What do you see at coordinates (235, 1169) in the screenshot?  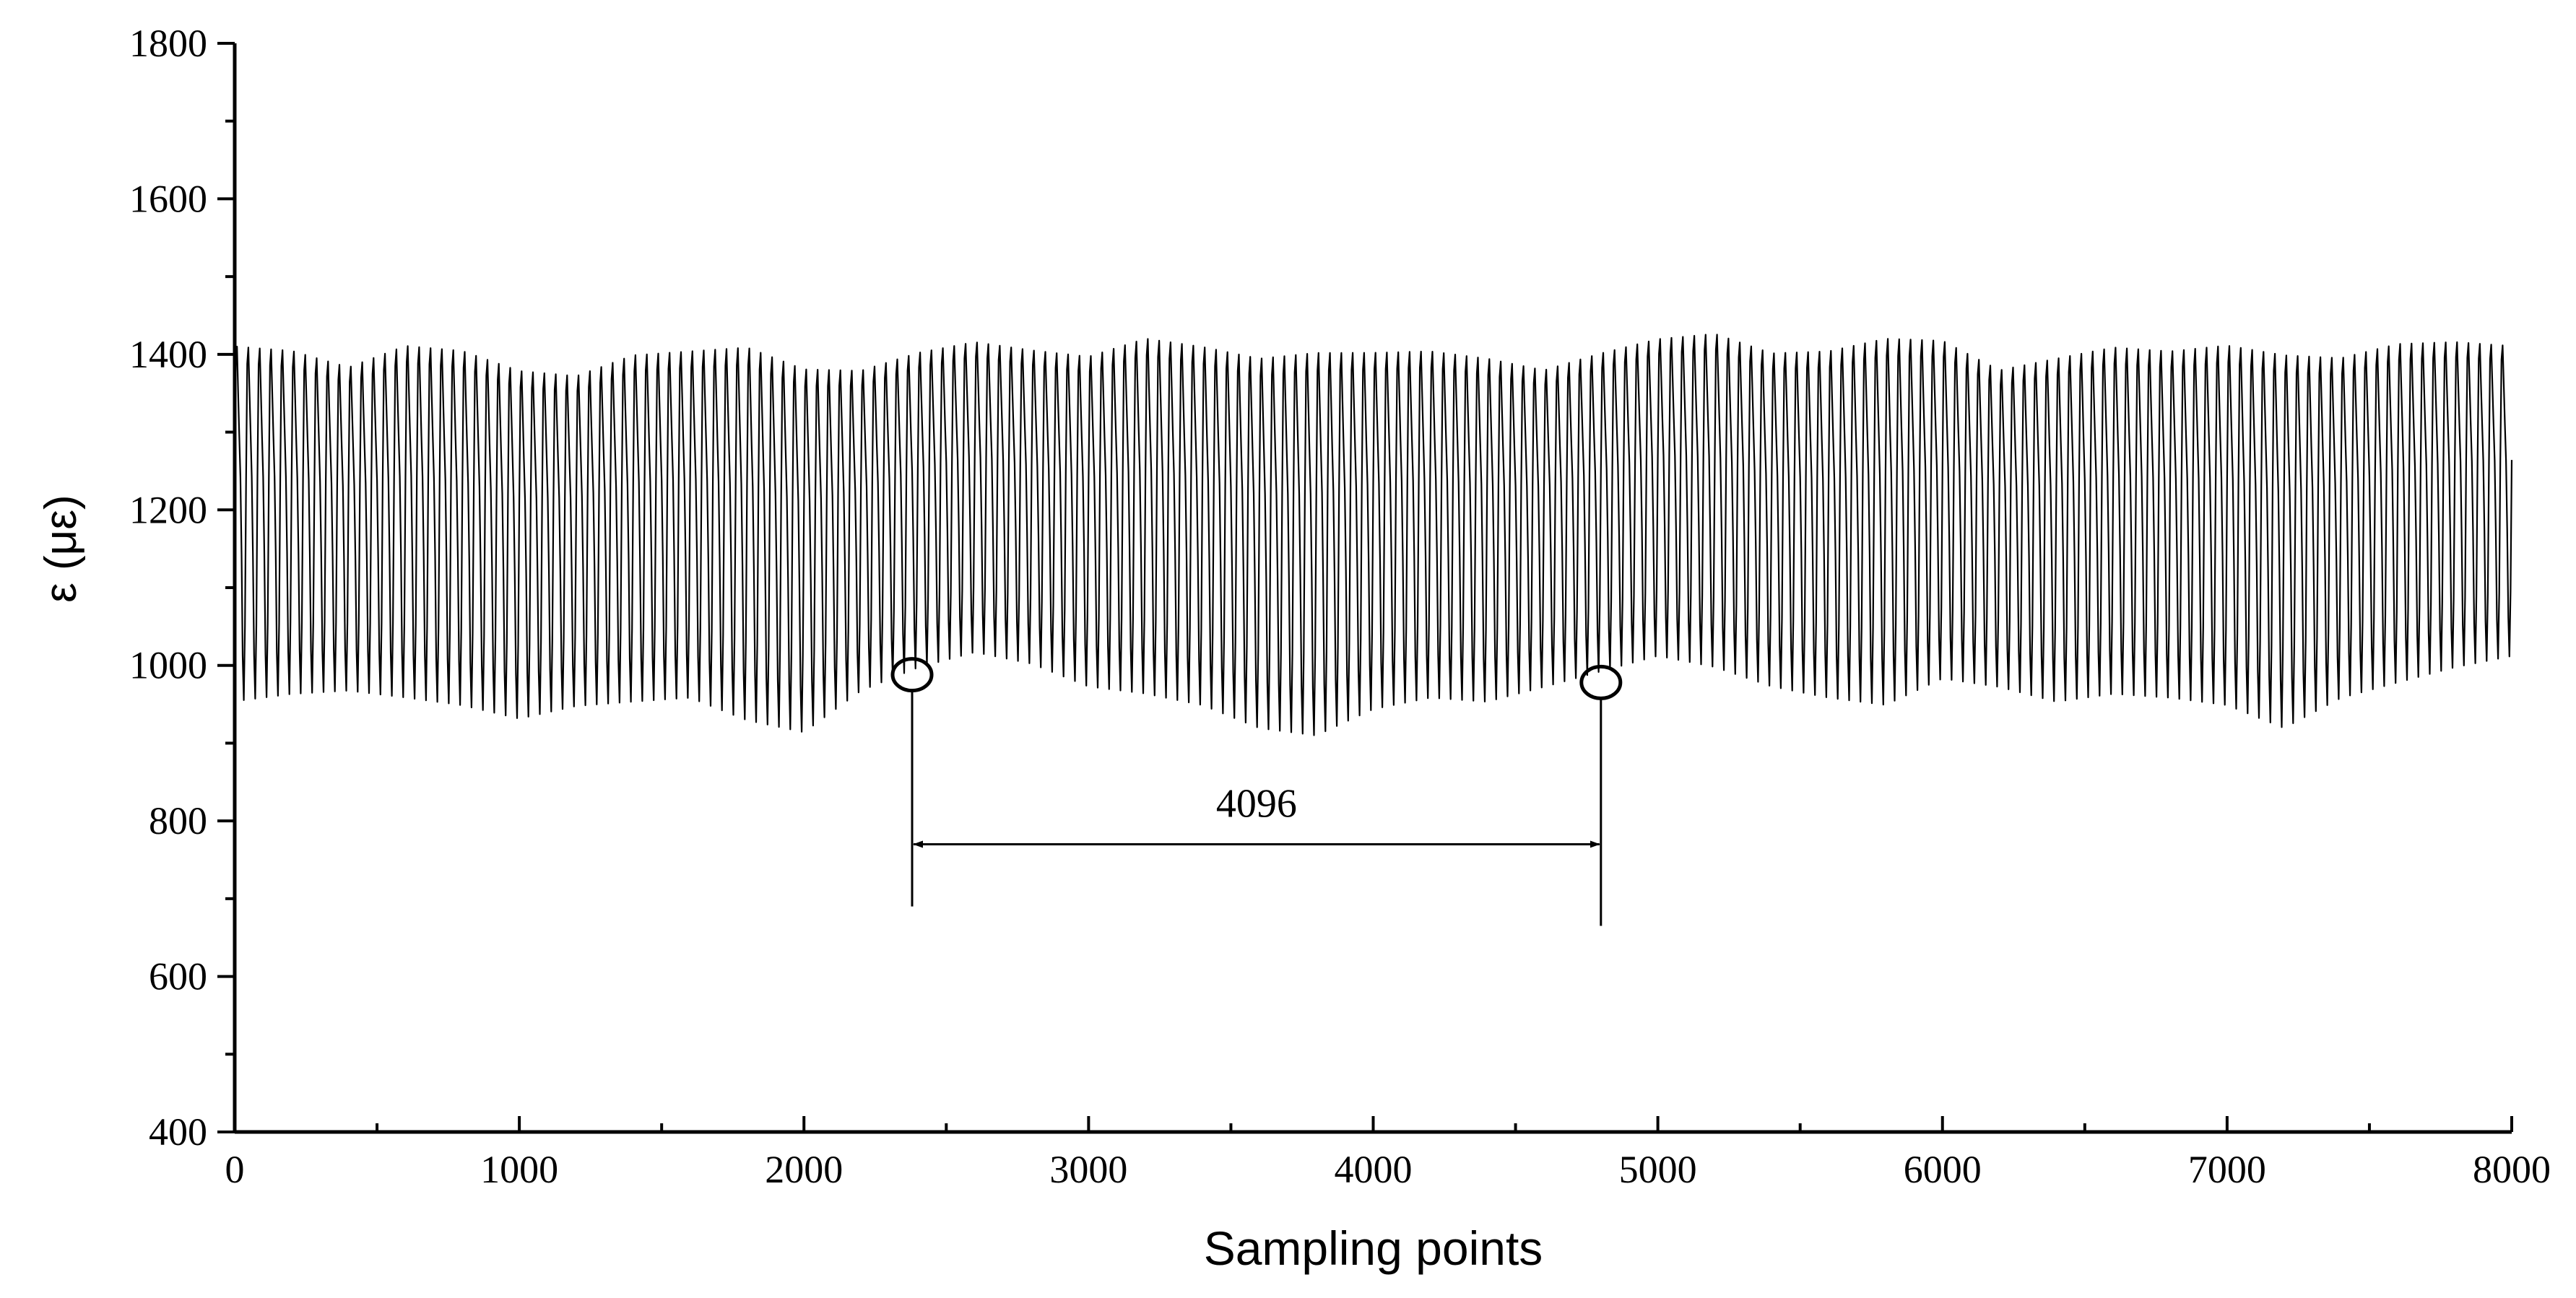 I see `x-tick-label: 0` at bounding box center [235, 1169].